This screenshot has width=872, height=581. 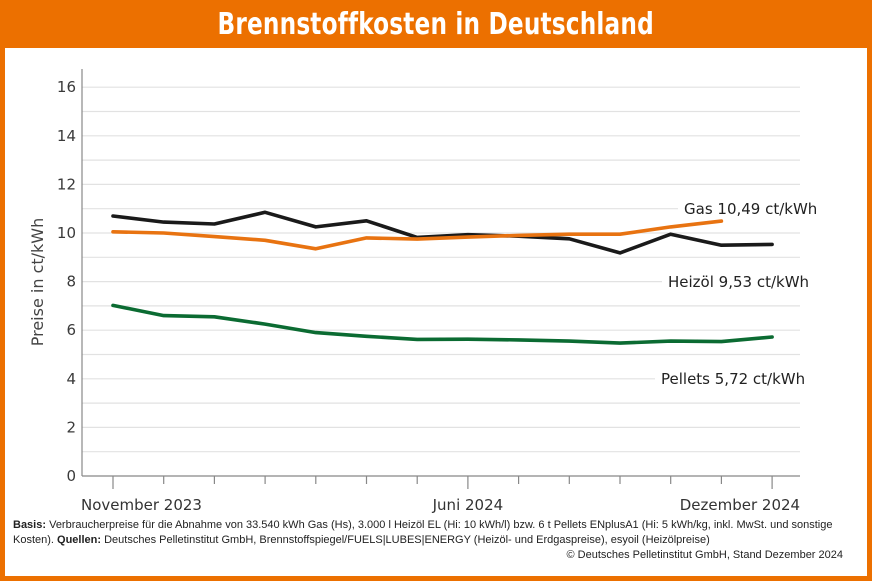 I want to click on y-tick-label: 0, so click(x=71, y=476).